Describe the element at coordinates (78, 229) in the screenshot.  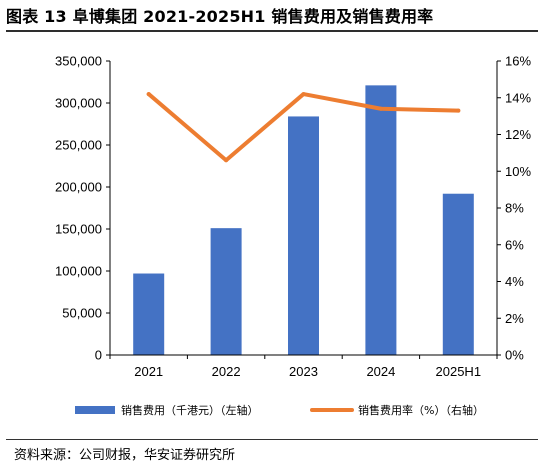
I see `left-tick-label: 150,000` at that location.